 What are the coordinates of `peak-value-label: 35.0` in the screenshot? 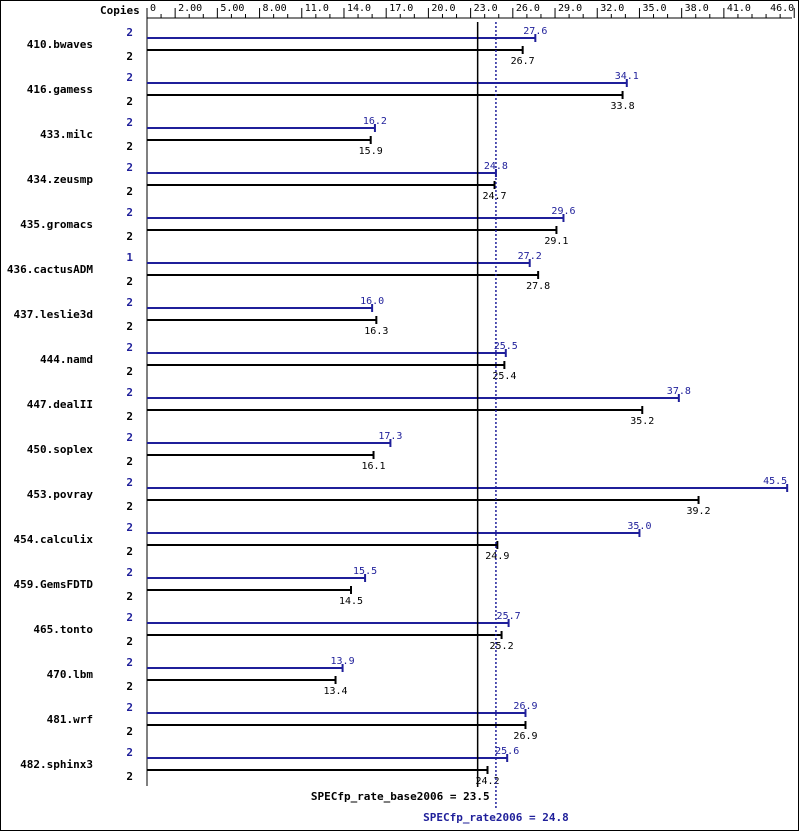 It's located at (639, 526).